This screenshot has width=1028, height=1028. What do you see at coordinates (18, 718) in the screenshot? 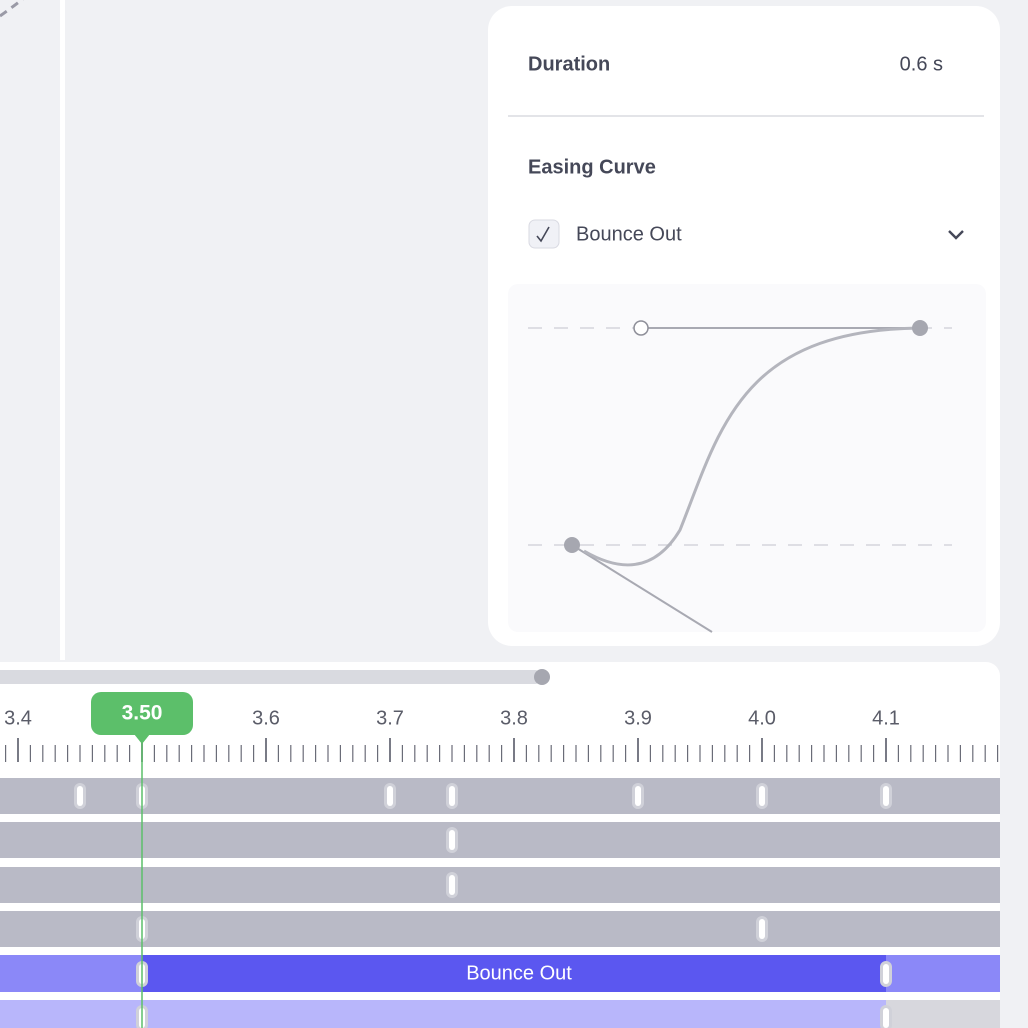
I see `ruler-label: 3.4` at bounding box center [18, 718].